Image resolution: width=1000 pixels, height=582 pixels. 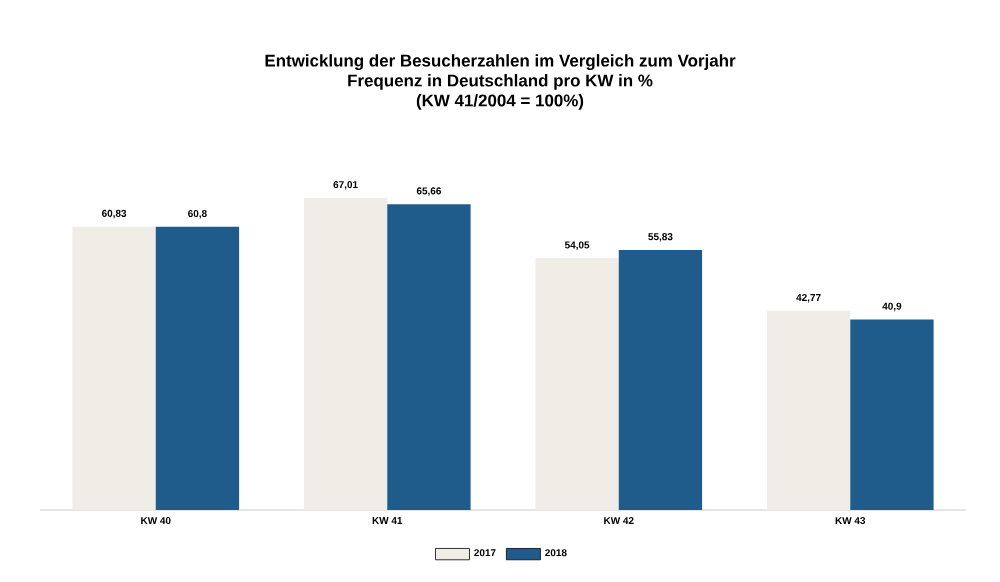 I want to click on chart-title: Entwicklung der Besucherzahlen im Vergleich zum Vorjahr Frequenz in Deutschland pro KW in % (KW 41/2004 = 100%), so click(x=500, y=82).